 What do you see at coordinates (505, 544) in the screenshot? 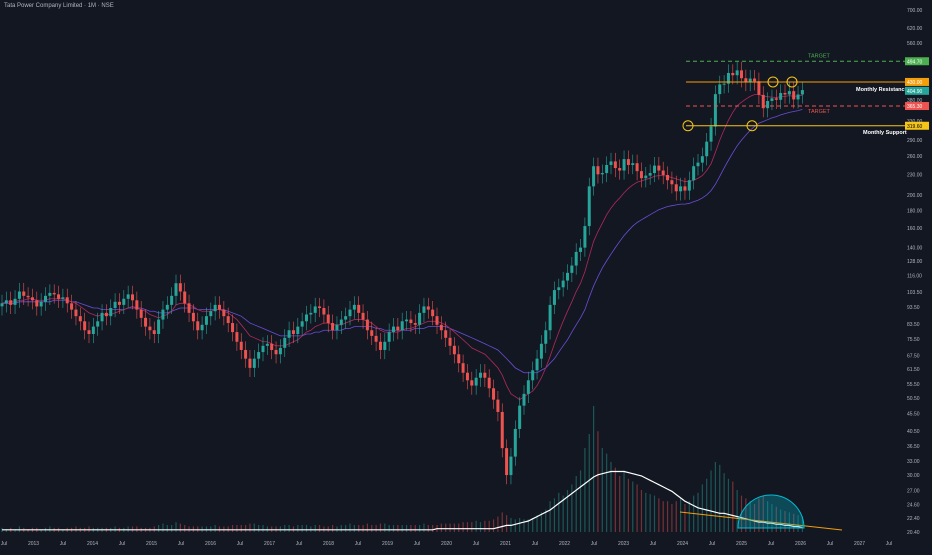
I see `x-tick-label: 2021` at bounding box center [505, 544].